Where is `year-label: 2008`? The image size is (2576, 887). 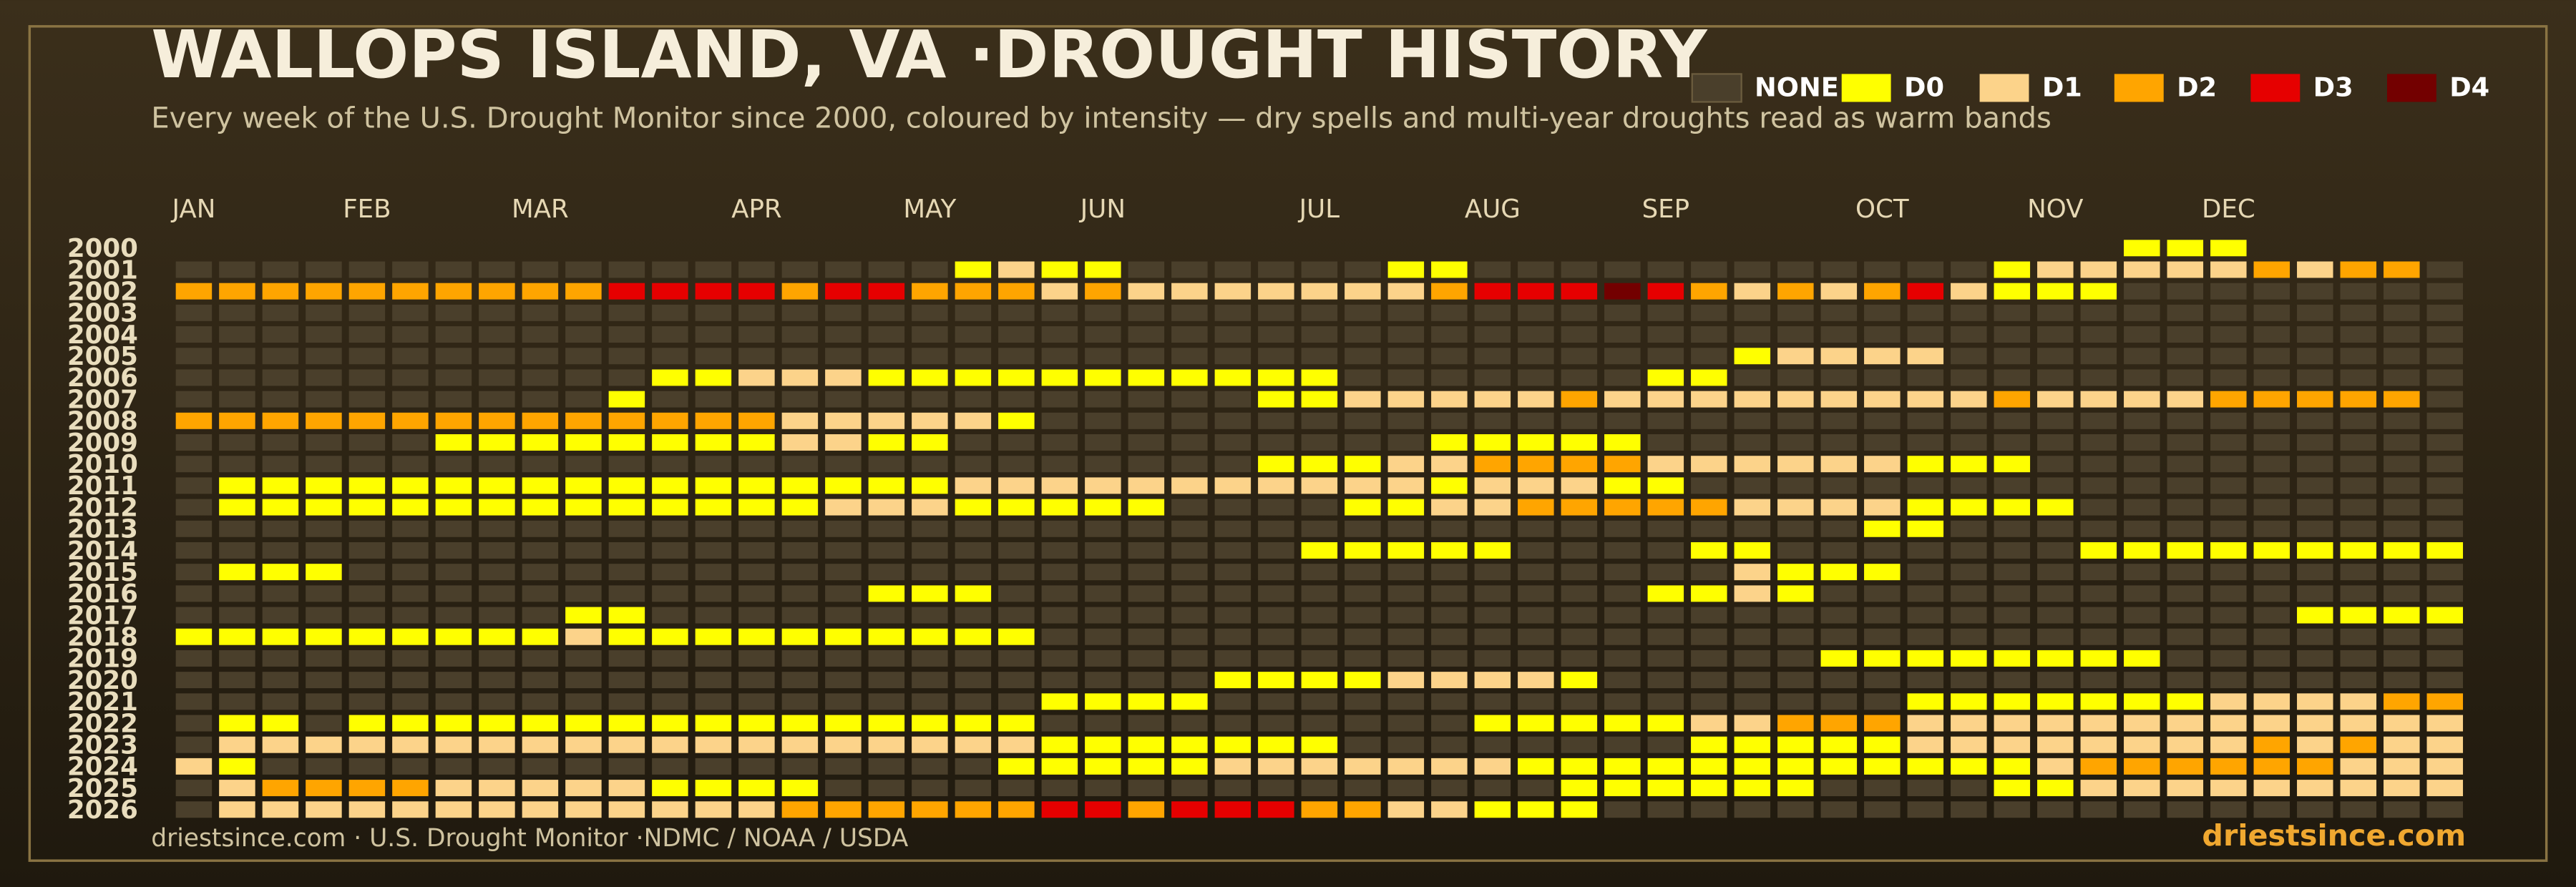
year-label: 2008 is located at coordinates (102, 421).